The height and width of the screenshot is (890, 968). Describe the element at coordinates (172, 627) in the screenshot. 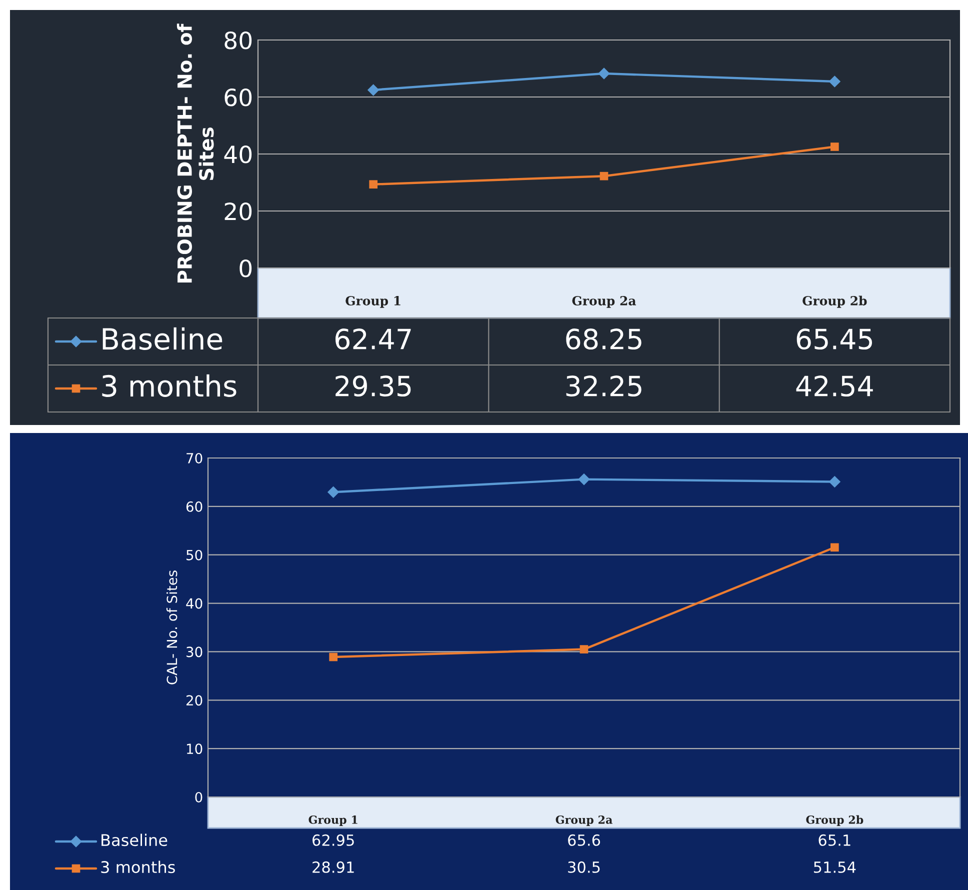

I see `y-axis-title: CAL- No. of Sites` at that location.